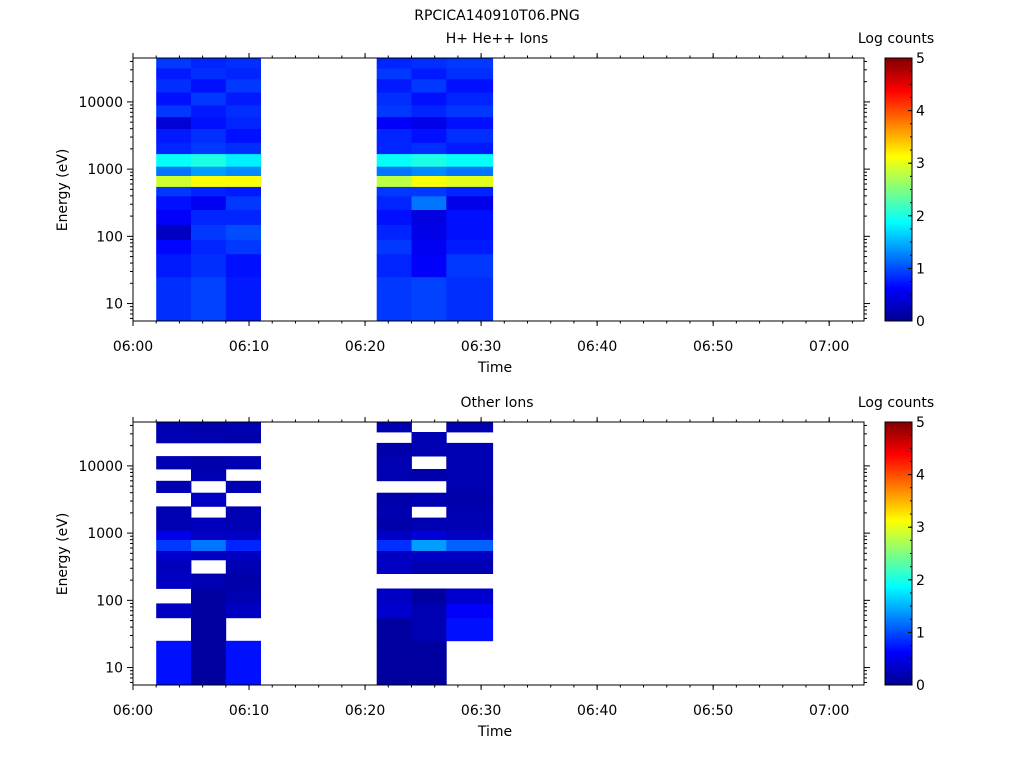  What do you see at coordinates (497, 39) in the screenshot?
I see `chart-title: H+ He++ Ions` at bounding box center [497, 39].